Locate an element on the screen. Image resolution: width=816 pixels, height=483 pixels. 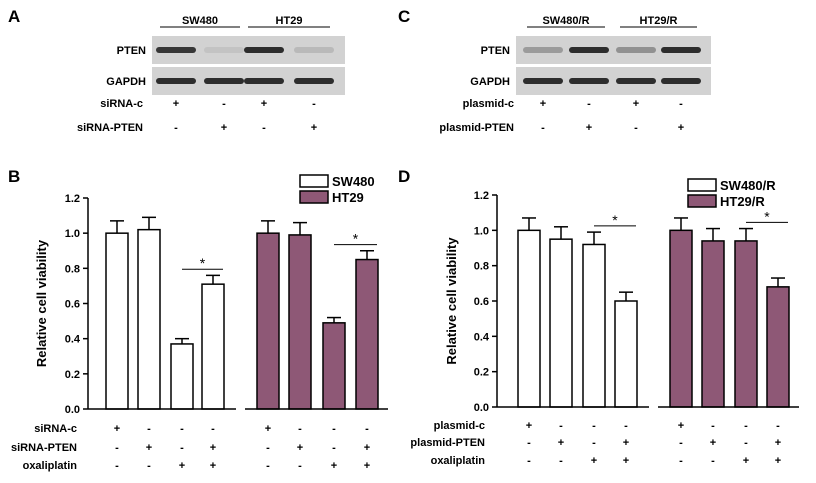
condition-label: plasmid-c is located at coordinates (459, 426).